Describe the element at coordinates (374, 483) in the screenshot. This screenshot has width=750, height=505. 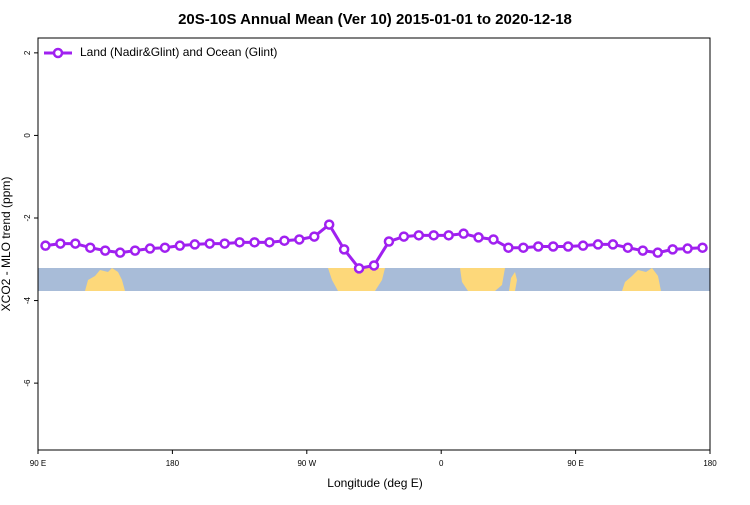
I see `x-axis-label: Longitude (deg E)` at that location.